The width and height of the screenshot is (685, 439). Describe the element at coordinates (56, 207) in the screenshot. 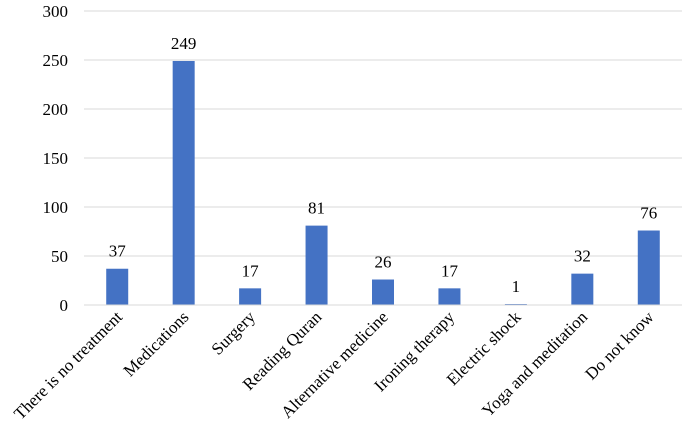

I see `y-tick-label: 100` at that location.